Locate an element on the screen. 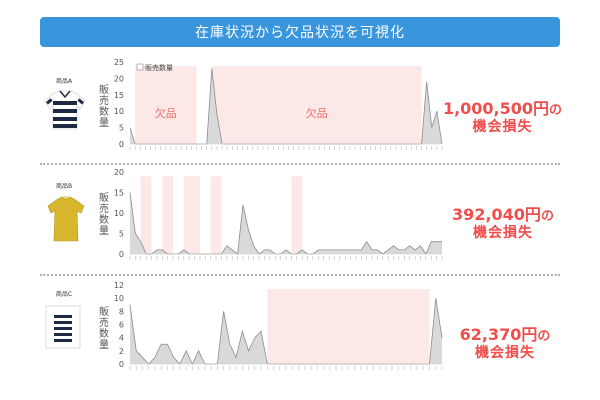  legend-label: 販売数量 is located at coordinates (159, 67).